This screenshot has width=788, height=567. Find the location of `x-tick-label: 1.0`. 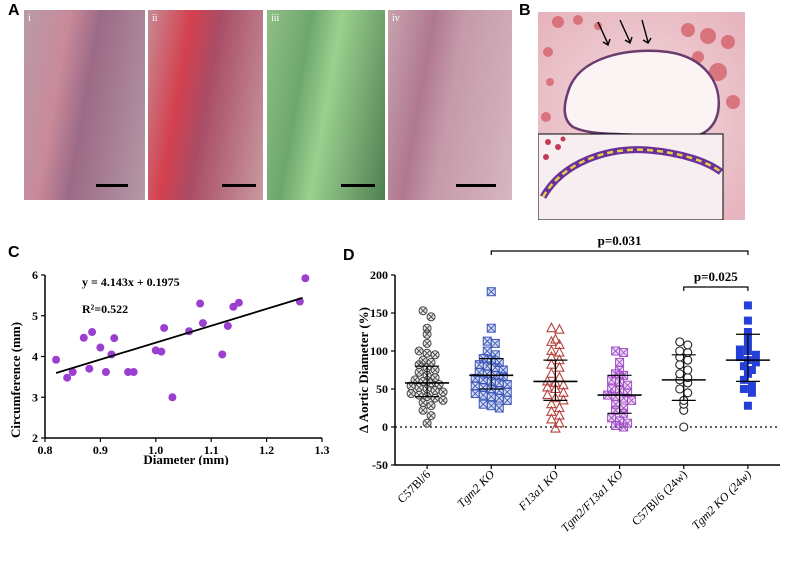

x-tick-label: 1.0 is located at coordinates (155, 450).